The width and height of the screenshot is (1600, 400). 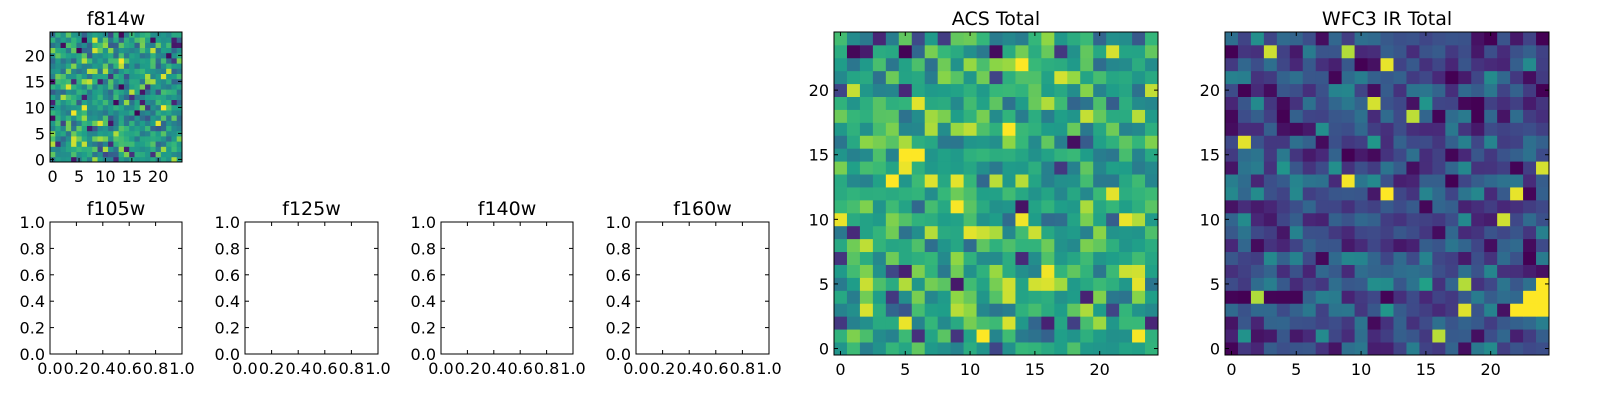 What do you see at coordinates (507, 288) in the screenshot?
I see `axes-background` at bounding box center [507, 288].